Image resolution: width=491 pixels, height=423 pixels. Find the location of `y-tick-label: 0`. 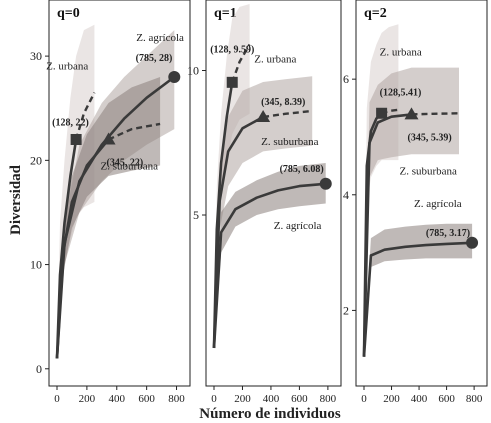

y-tick-label: 0 is located at coordinates (39, 369).